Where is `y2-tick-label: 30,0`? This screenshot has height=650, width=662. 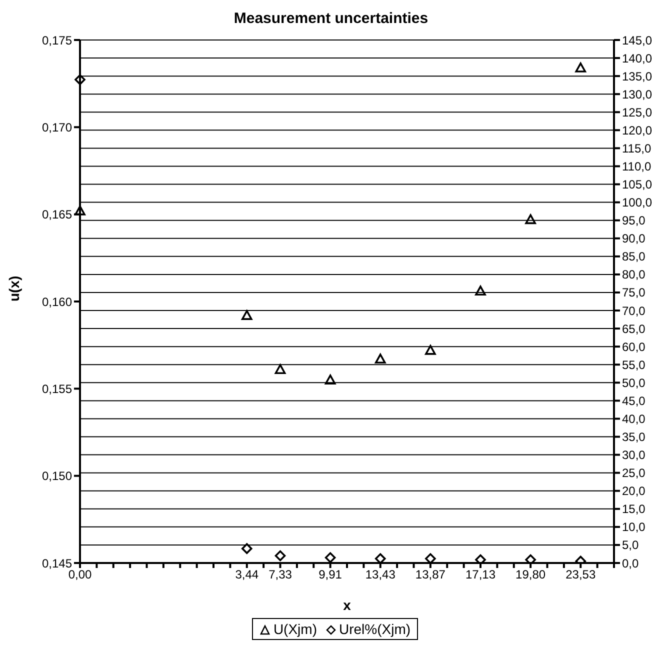 y2-tick-label: 30,0 is located at coordinates (634, 455).